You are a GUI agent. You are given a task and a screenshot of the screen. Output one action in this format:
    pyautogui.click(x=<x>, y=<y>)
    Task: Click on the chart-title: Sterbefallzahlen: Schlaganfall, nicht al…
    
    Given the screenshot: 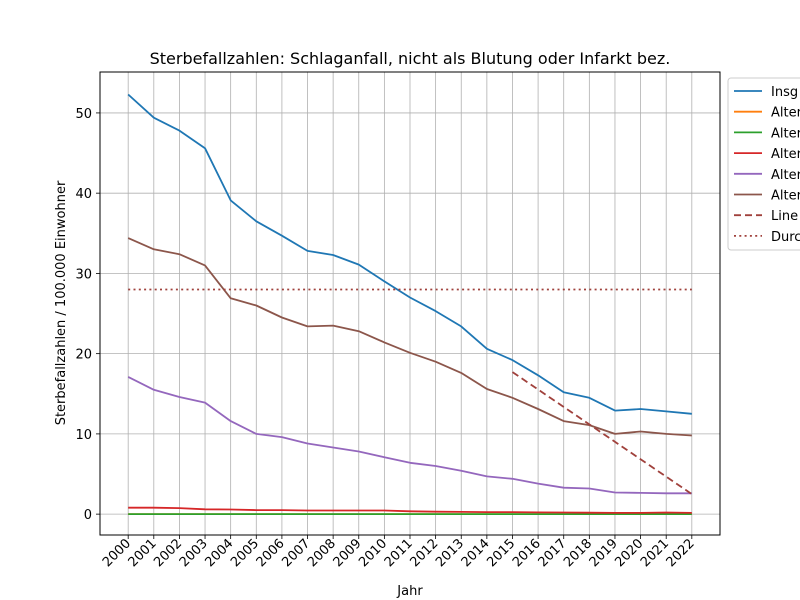 What is the action you would take?
    pyautogui.click(x=410, y=58)
    